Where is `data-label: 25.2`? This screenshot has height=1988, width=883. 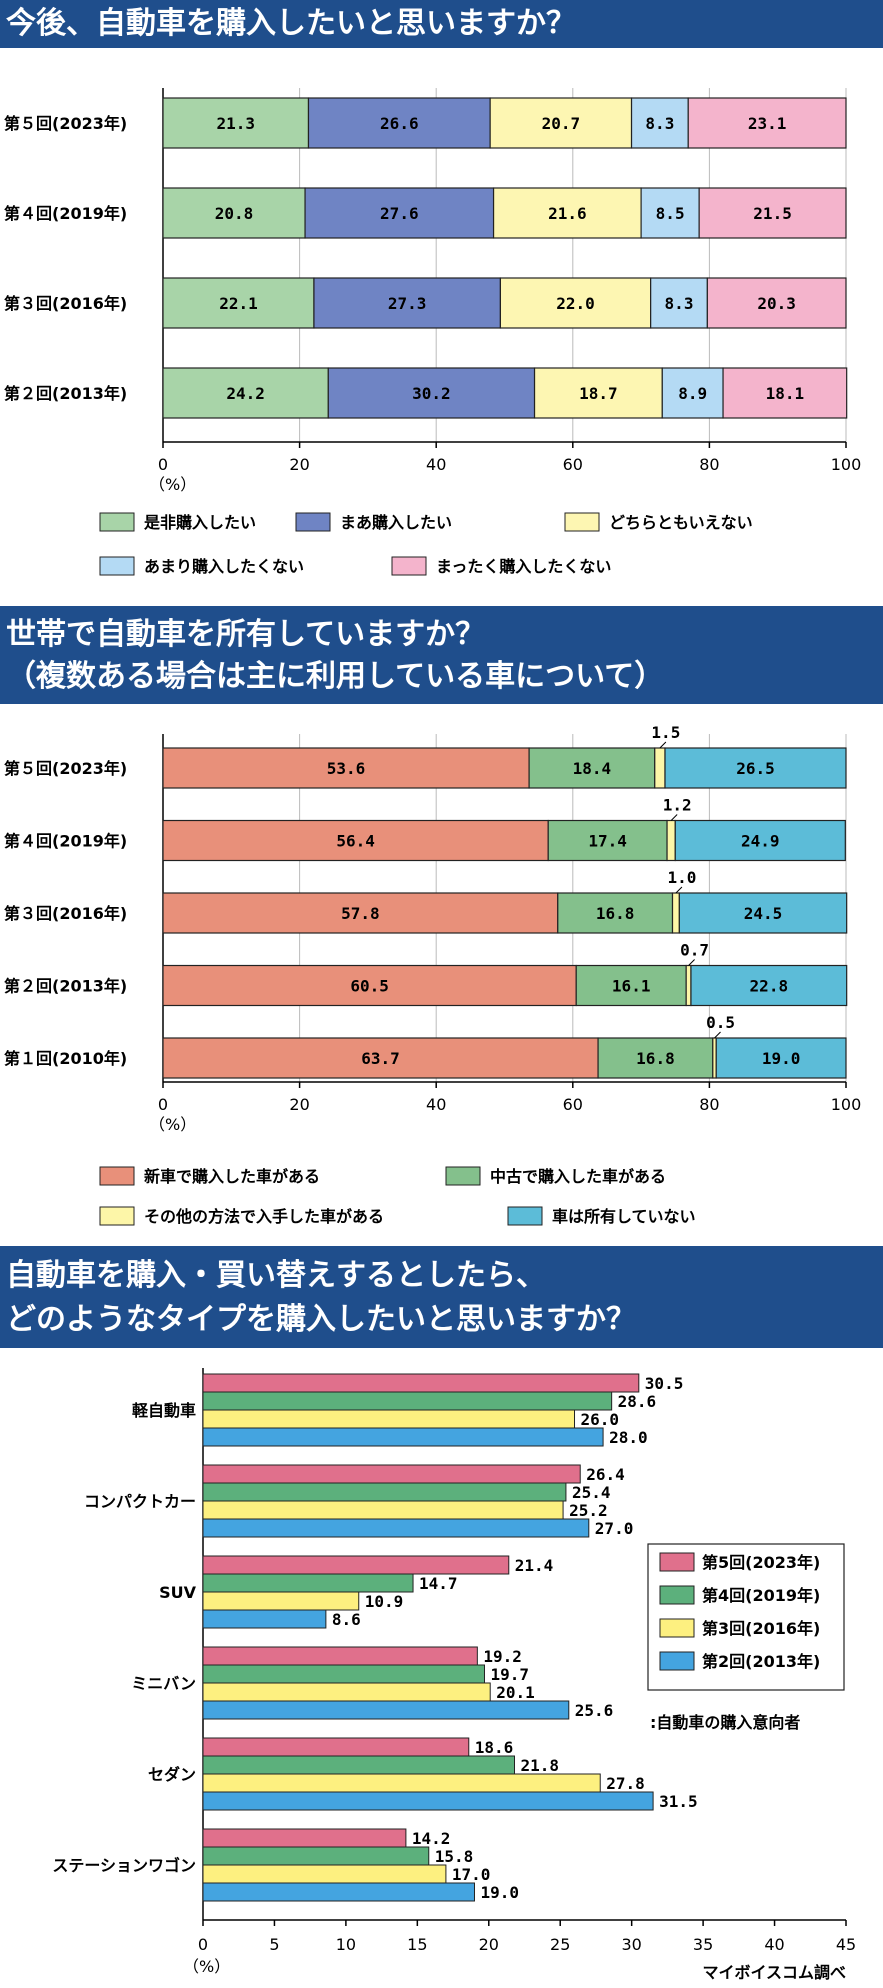 data-label: 25.2 is located at coordinates (588, 1510).